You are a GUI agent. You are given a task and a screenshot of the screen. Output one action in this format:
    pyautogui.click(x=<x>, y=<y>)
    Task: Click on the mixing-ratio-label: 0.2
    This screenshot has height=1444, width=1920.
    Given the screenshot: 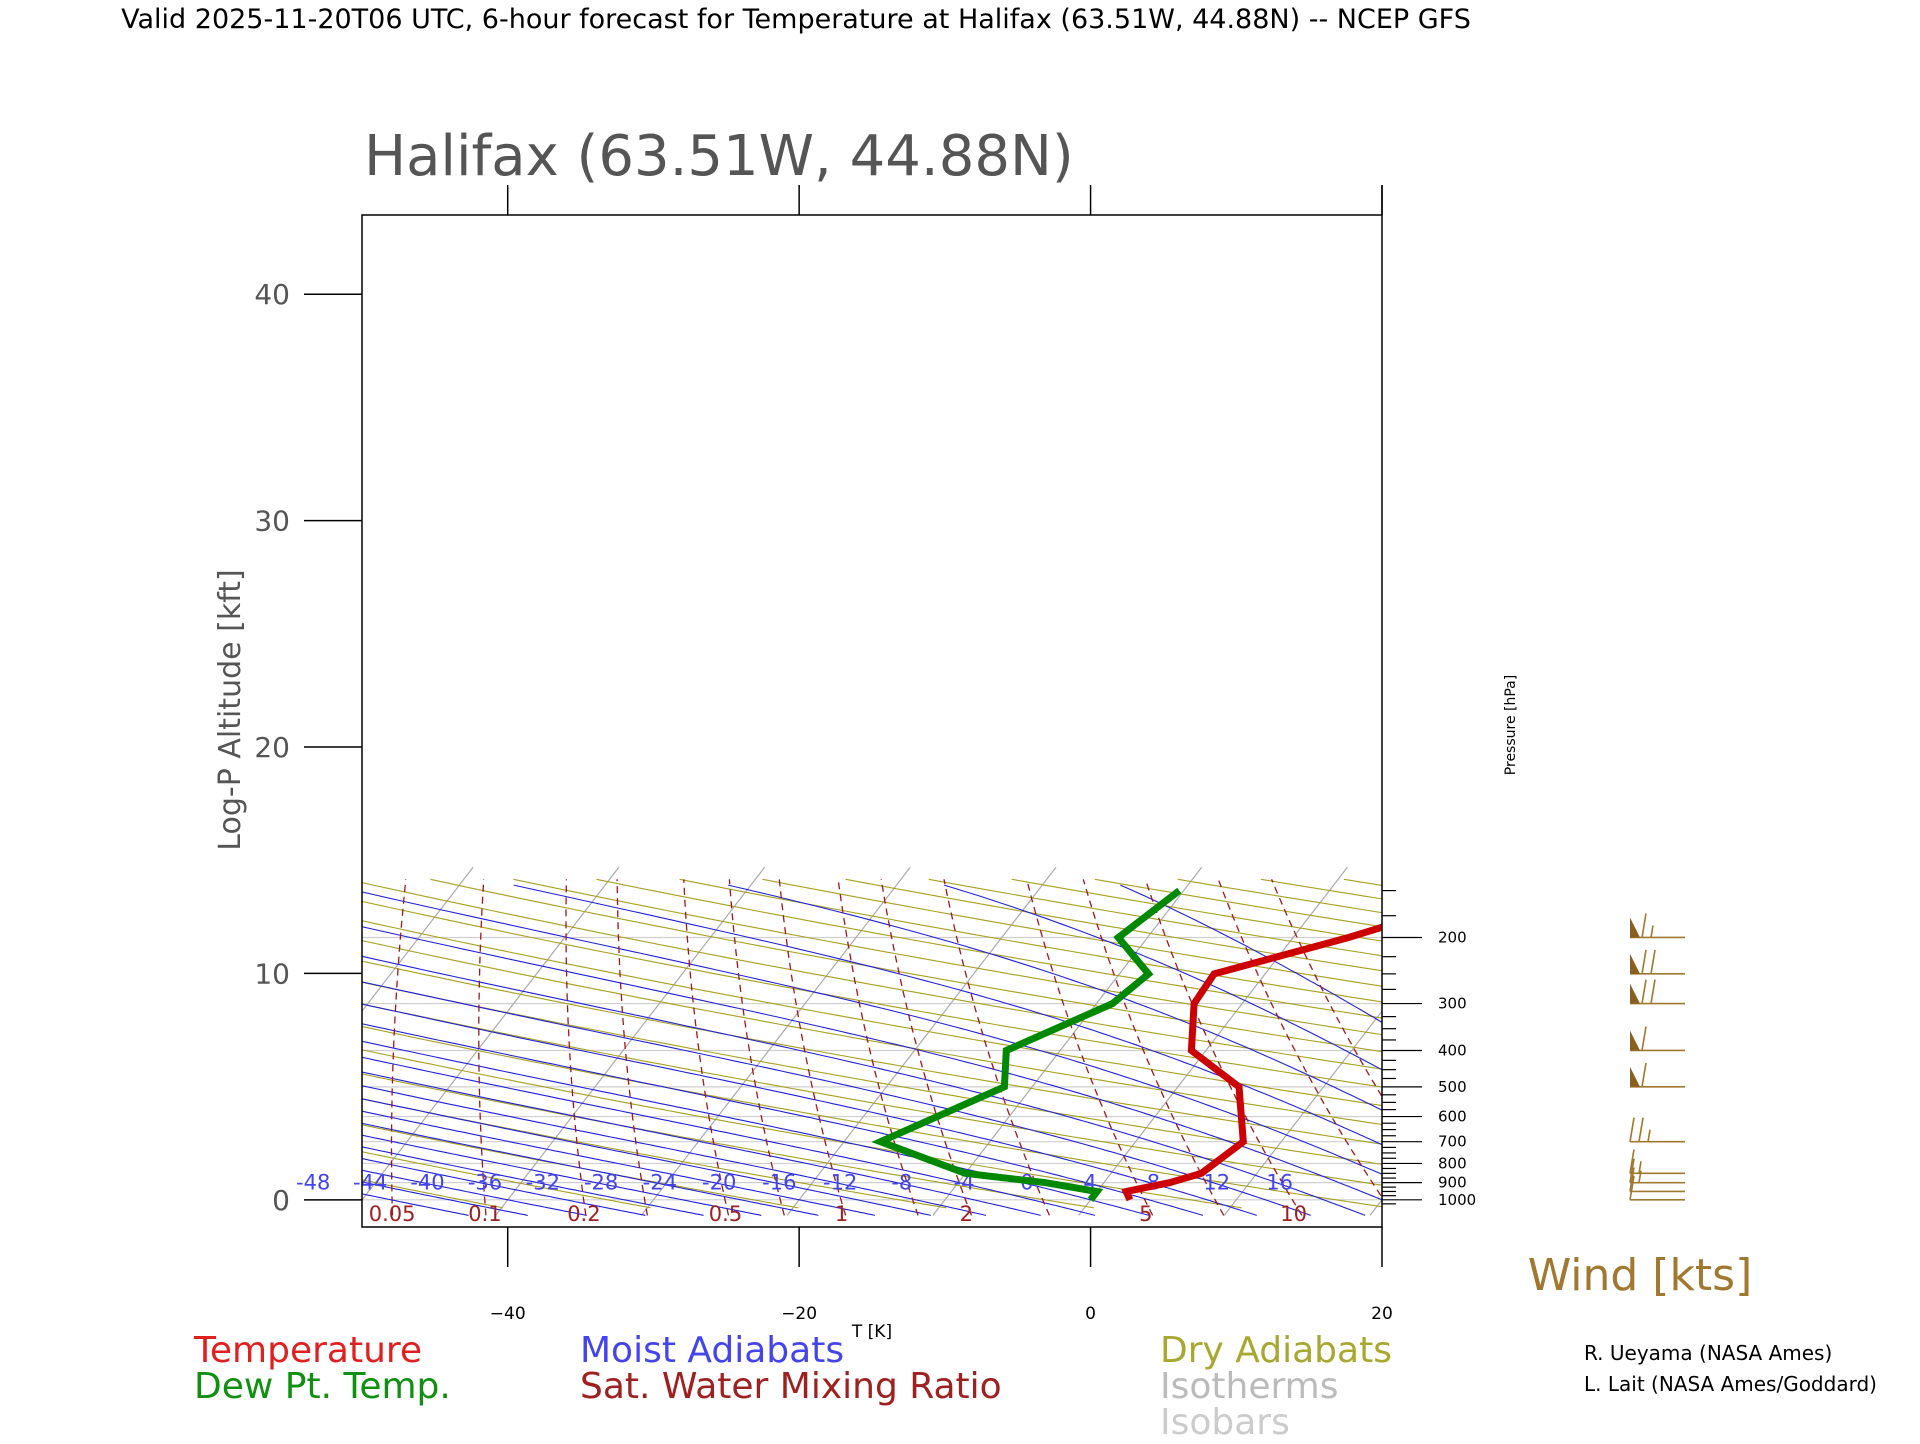 What is the action you would take?
    pyautogui.click(x=583, y=1214)
    